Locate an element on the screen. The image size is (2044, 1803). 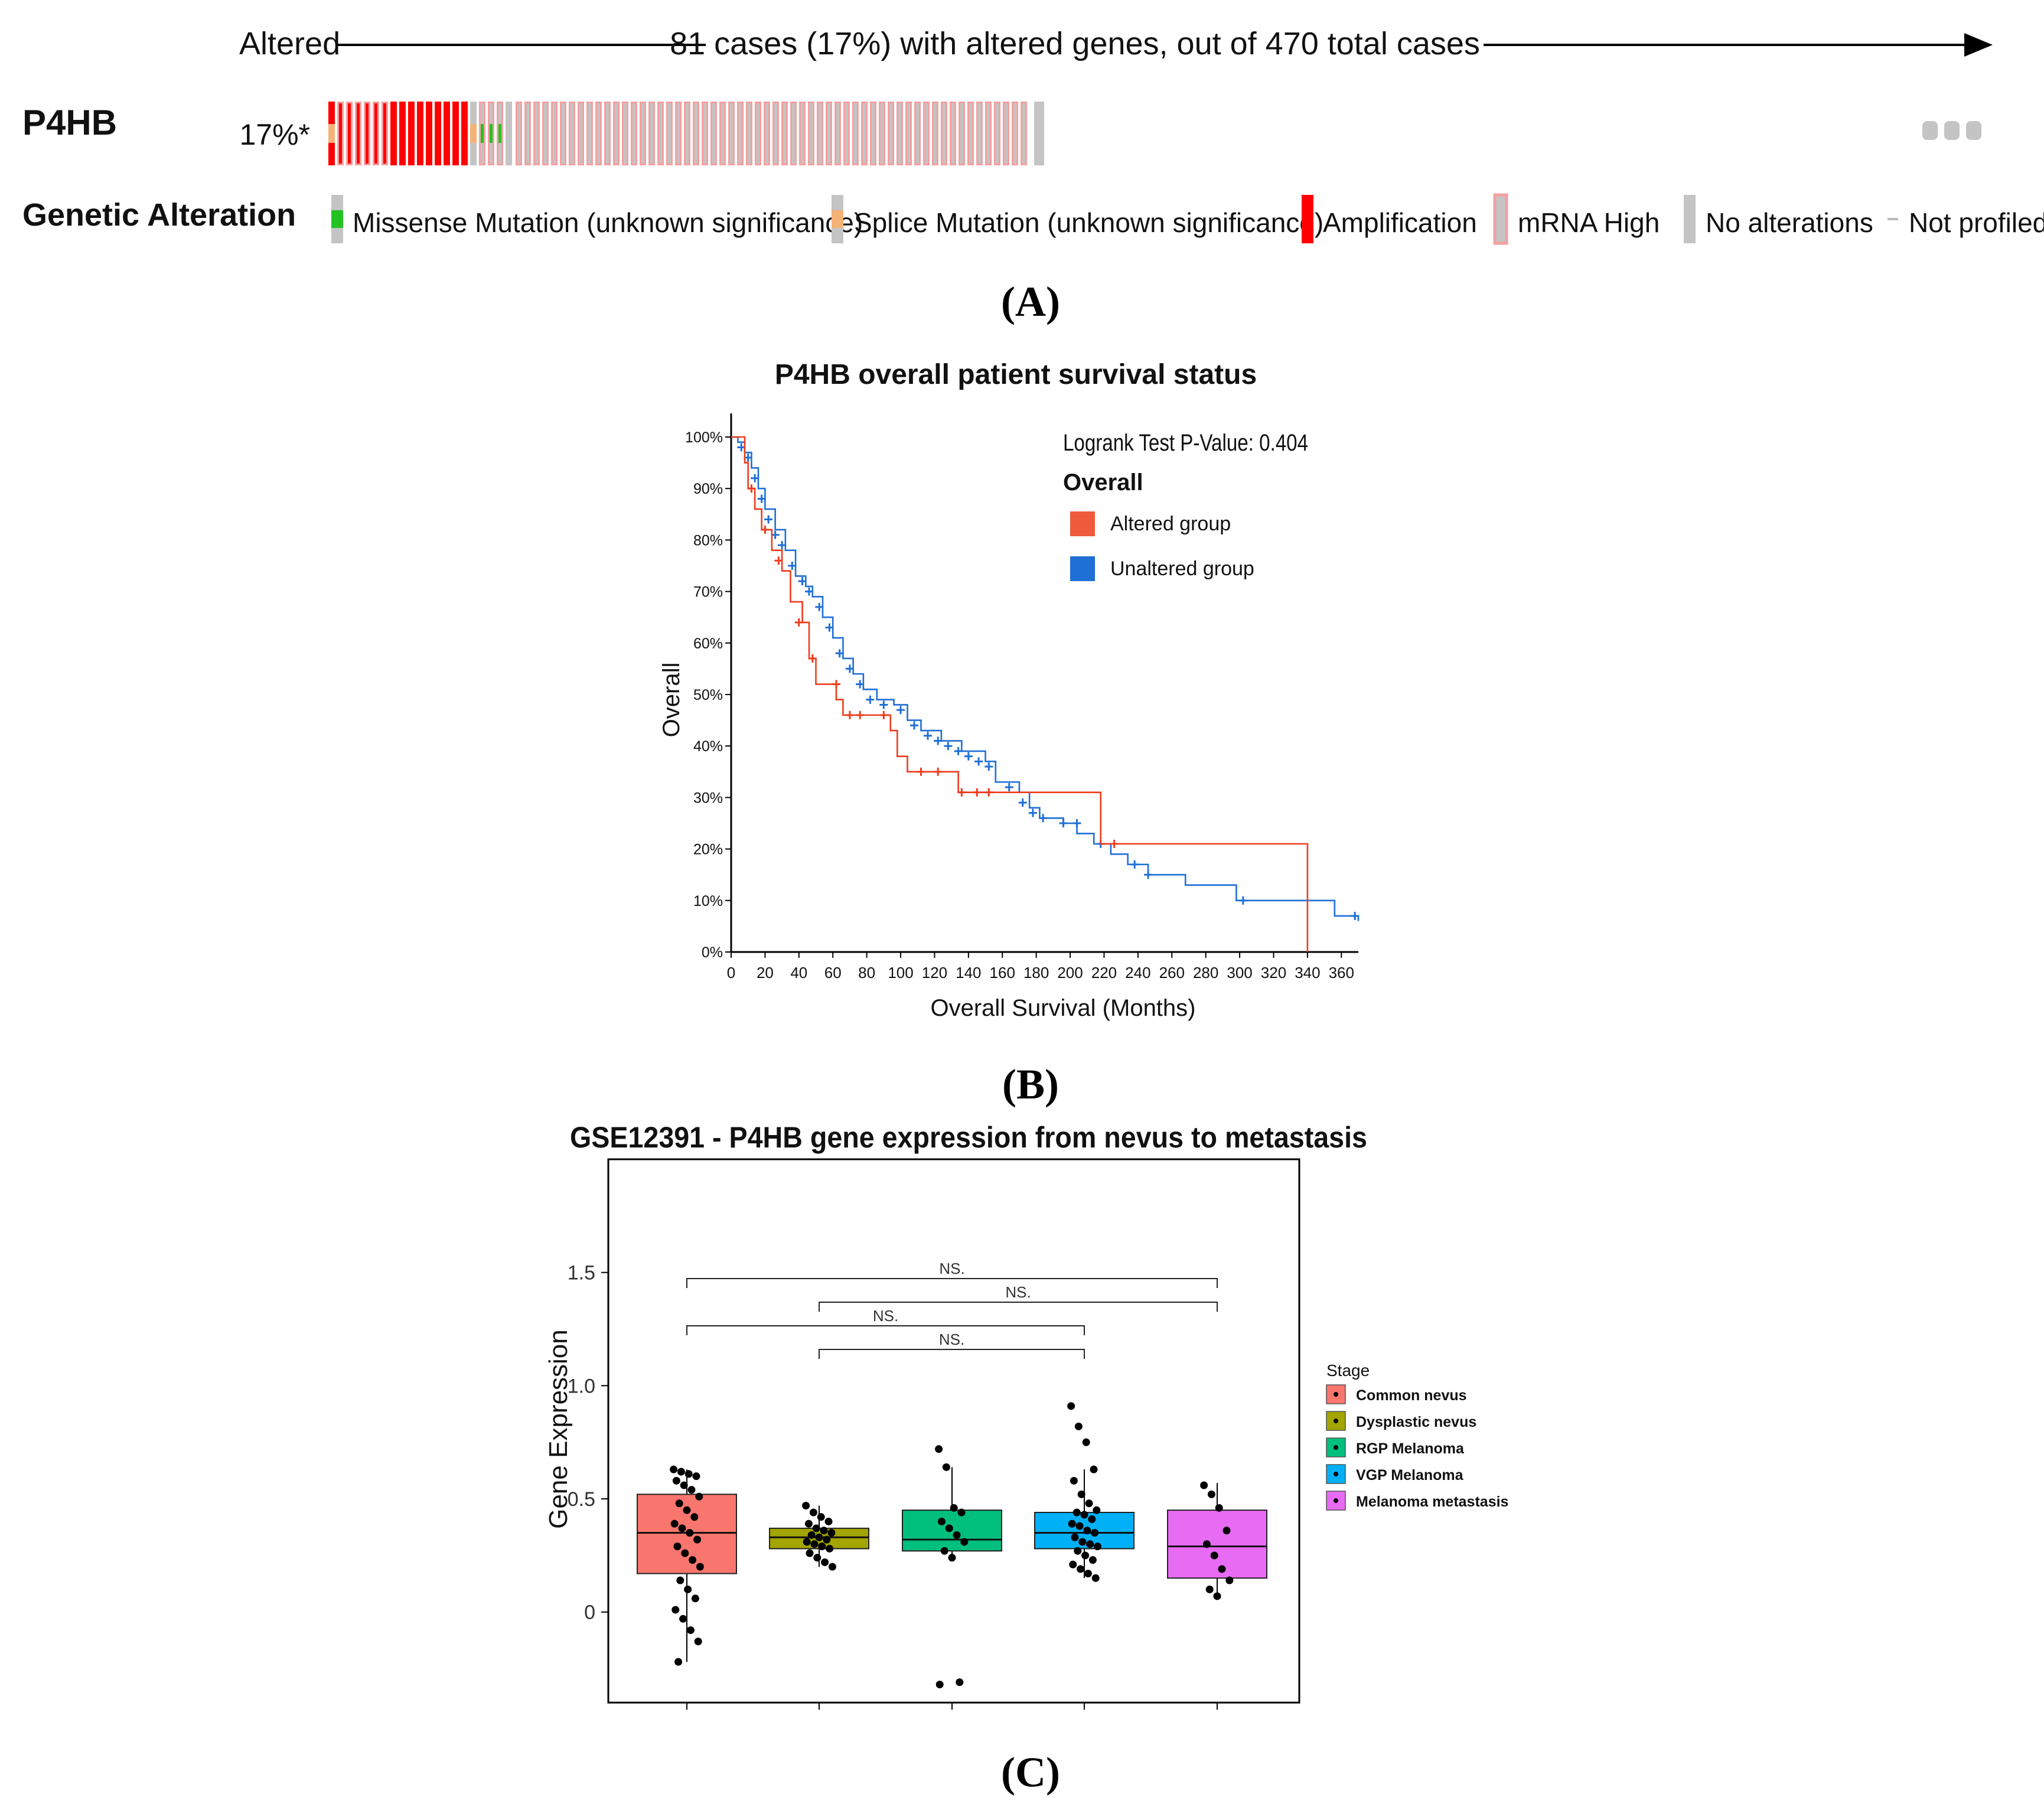
legend-item-amplification: Amplification is located at coordinates (1389, 219).